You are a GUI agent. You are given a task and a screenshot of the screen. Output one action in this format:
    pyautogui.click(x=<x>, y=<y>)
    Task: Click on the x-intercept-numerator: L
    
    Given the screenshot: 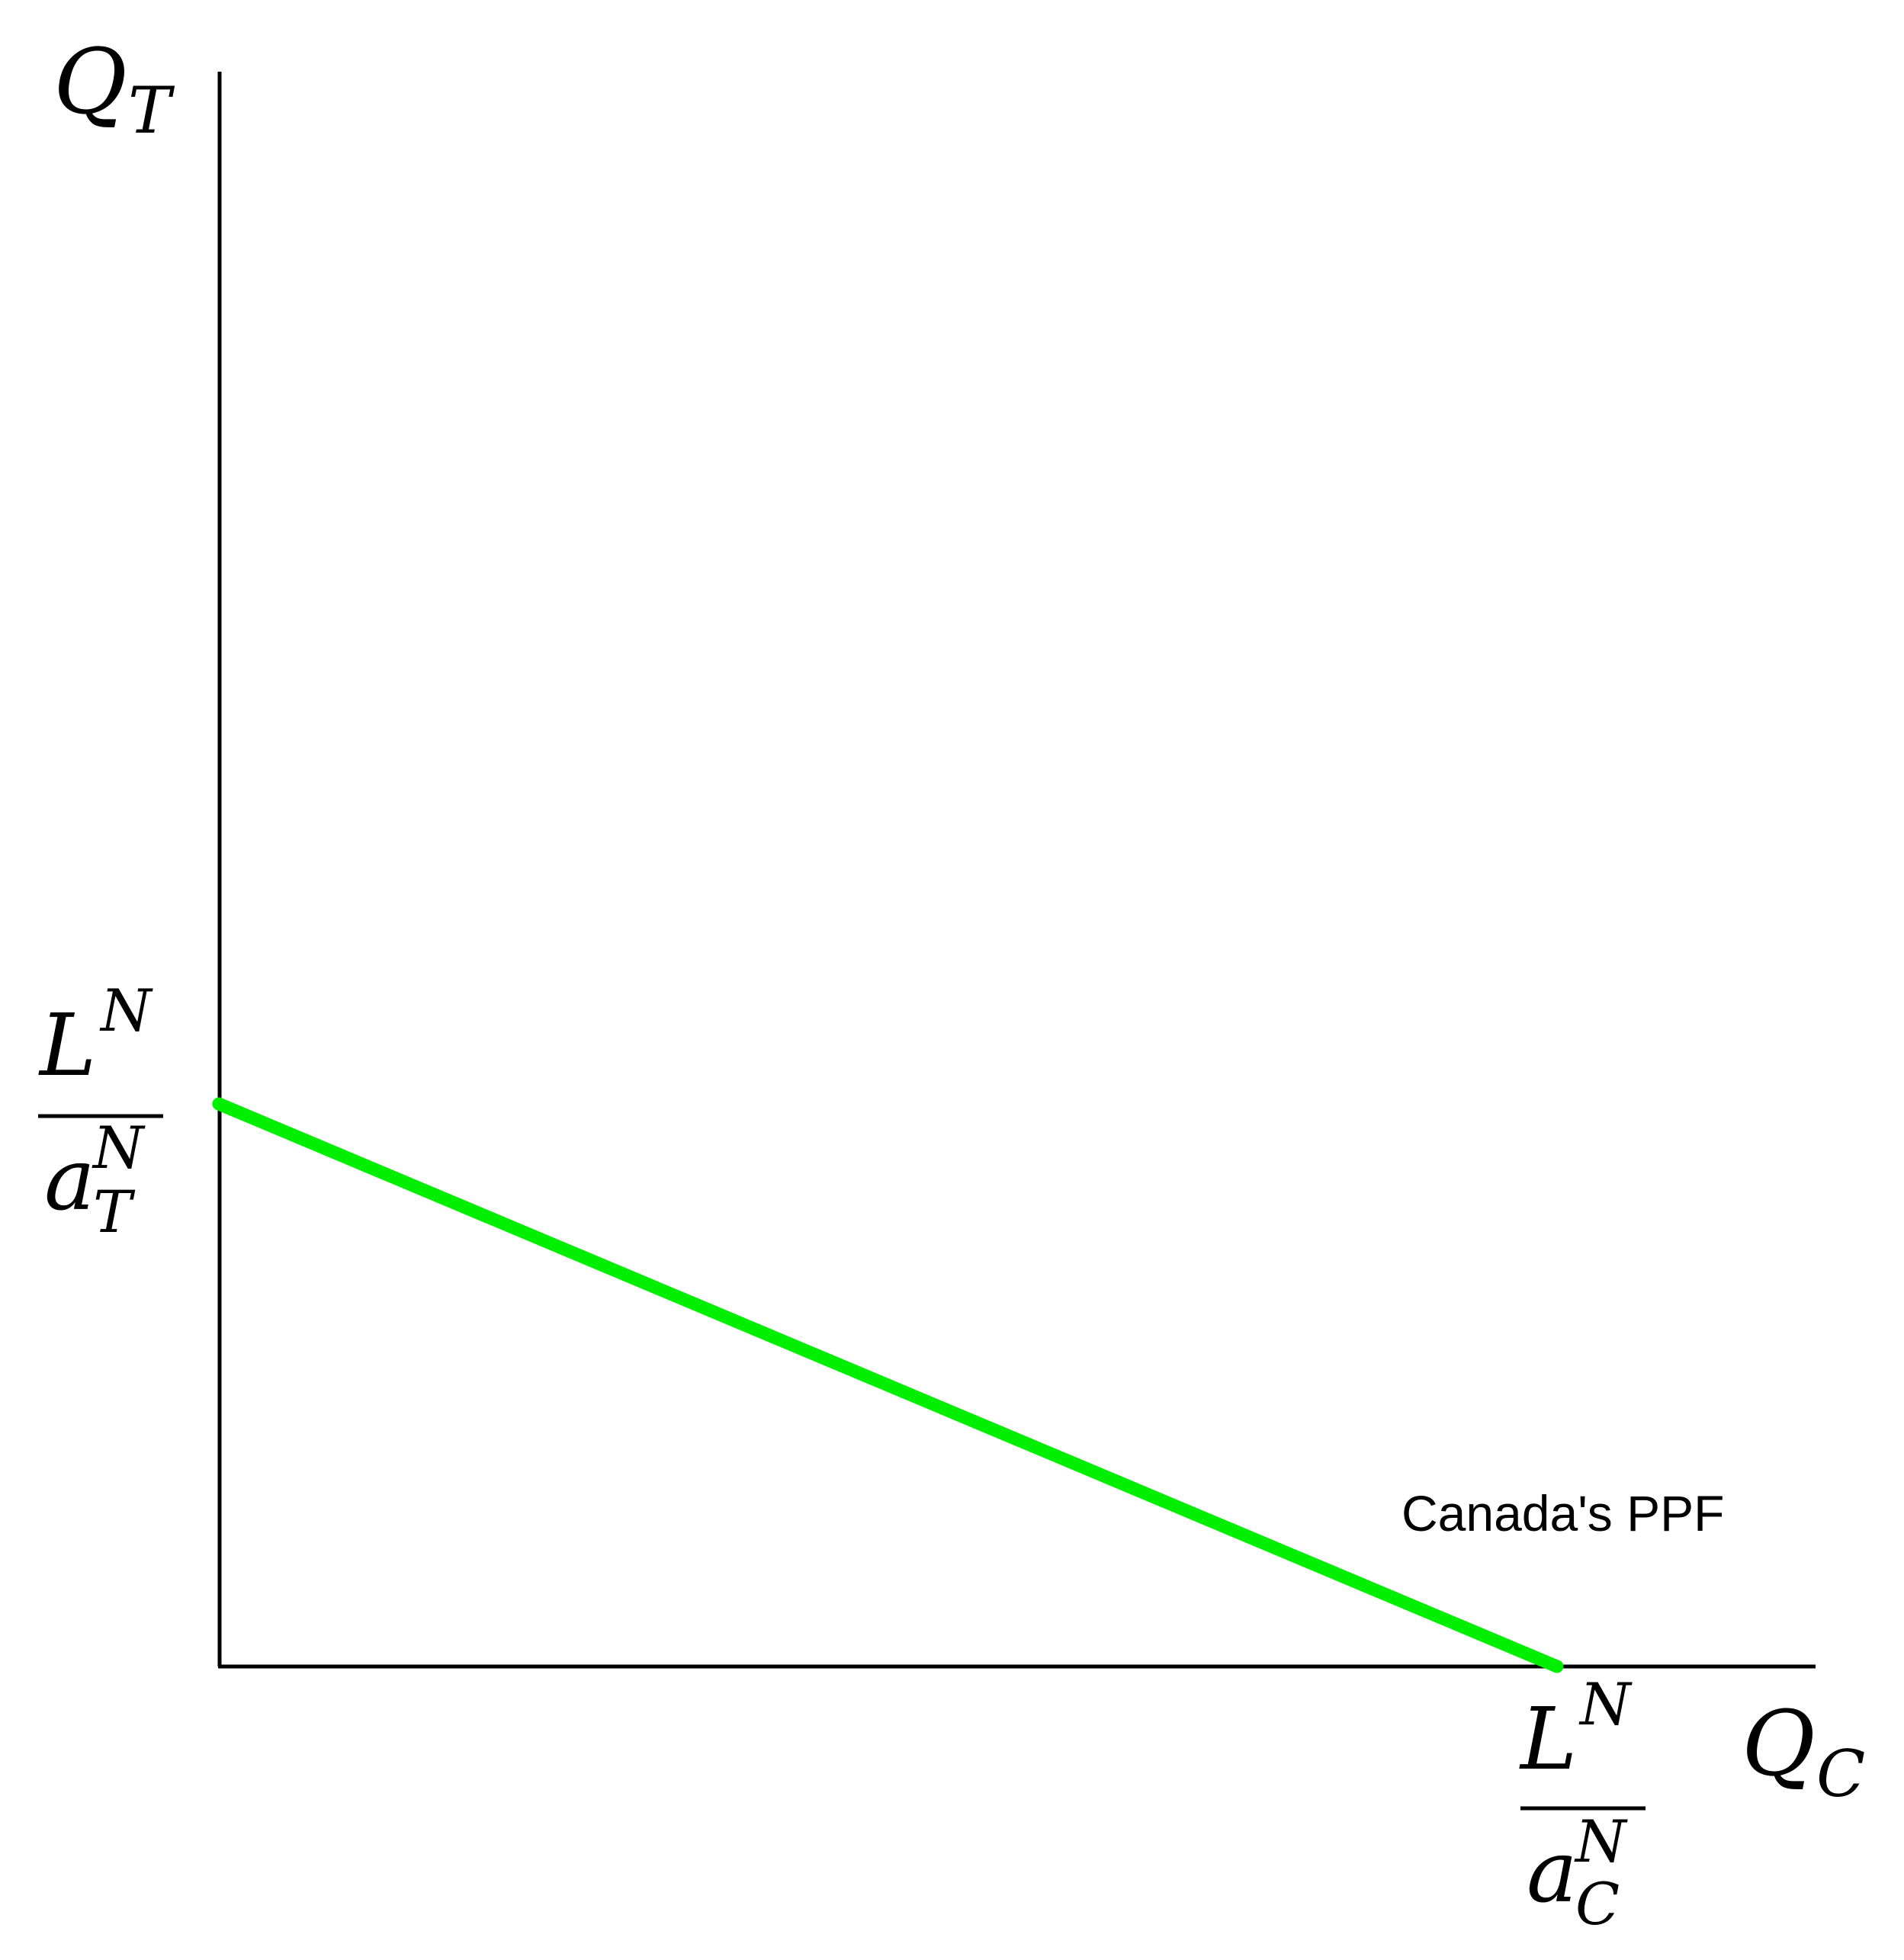 What is the action you would take?
    pyautogui.click(x=1548, y=1739)
    